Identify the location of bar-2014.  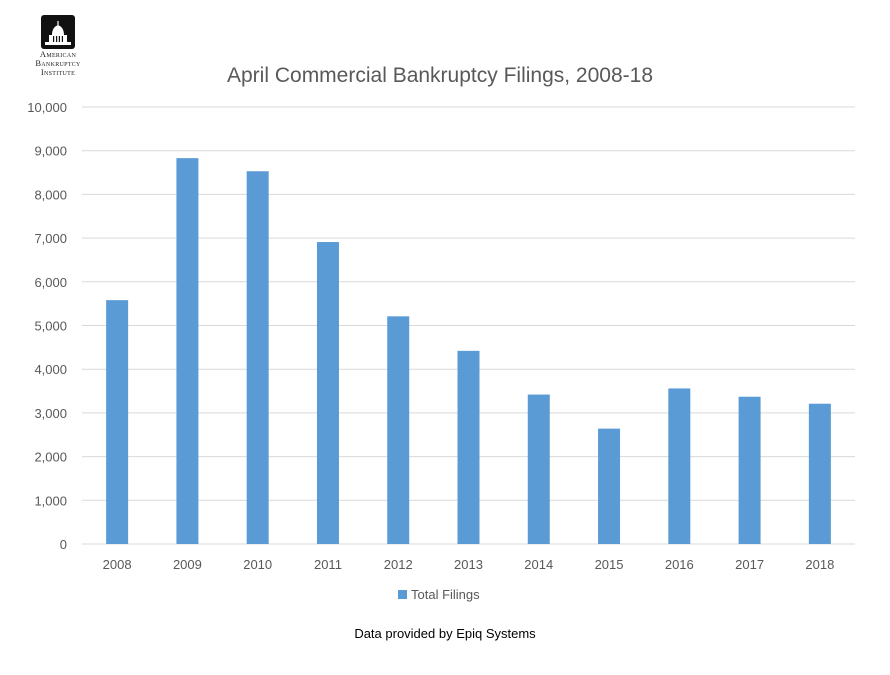
(538, 469).